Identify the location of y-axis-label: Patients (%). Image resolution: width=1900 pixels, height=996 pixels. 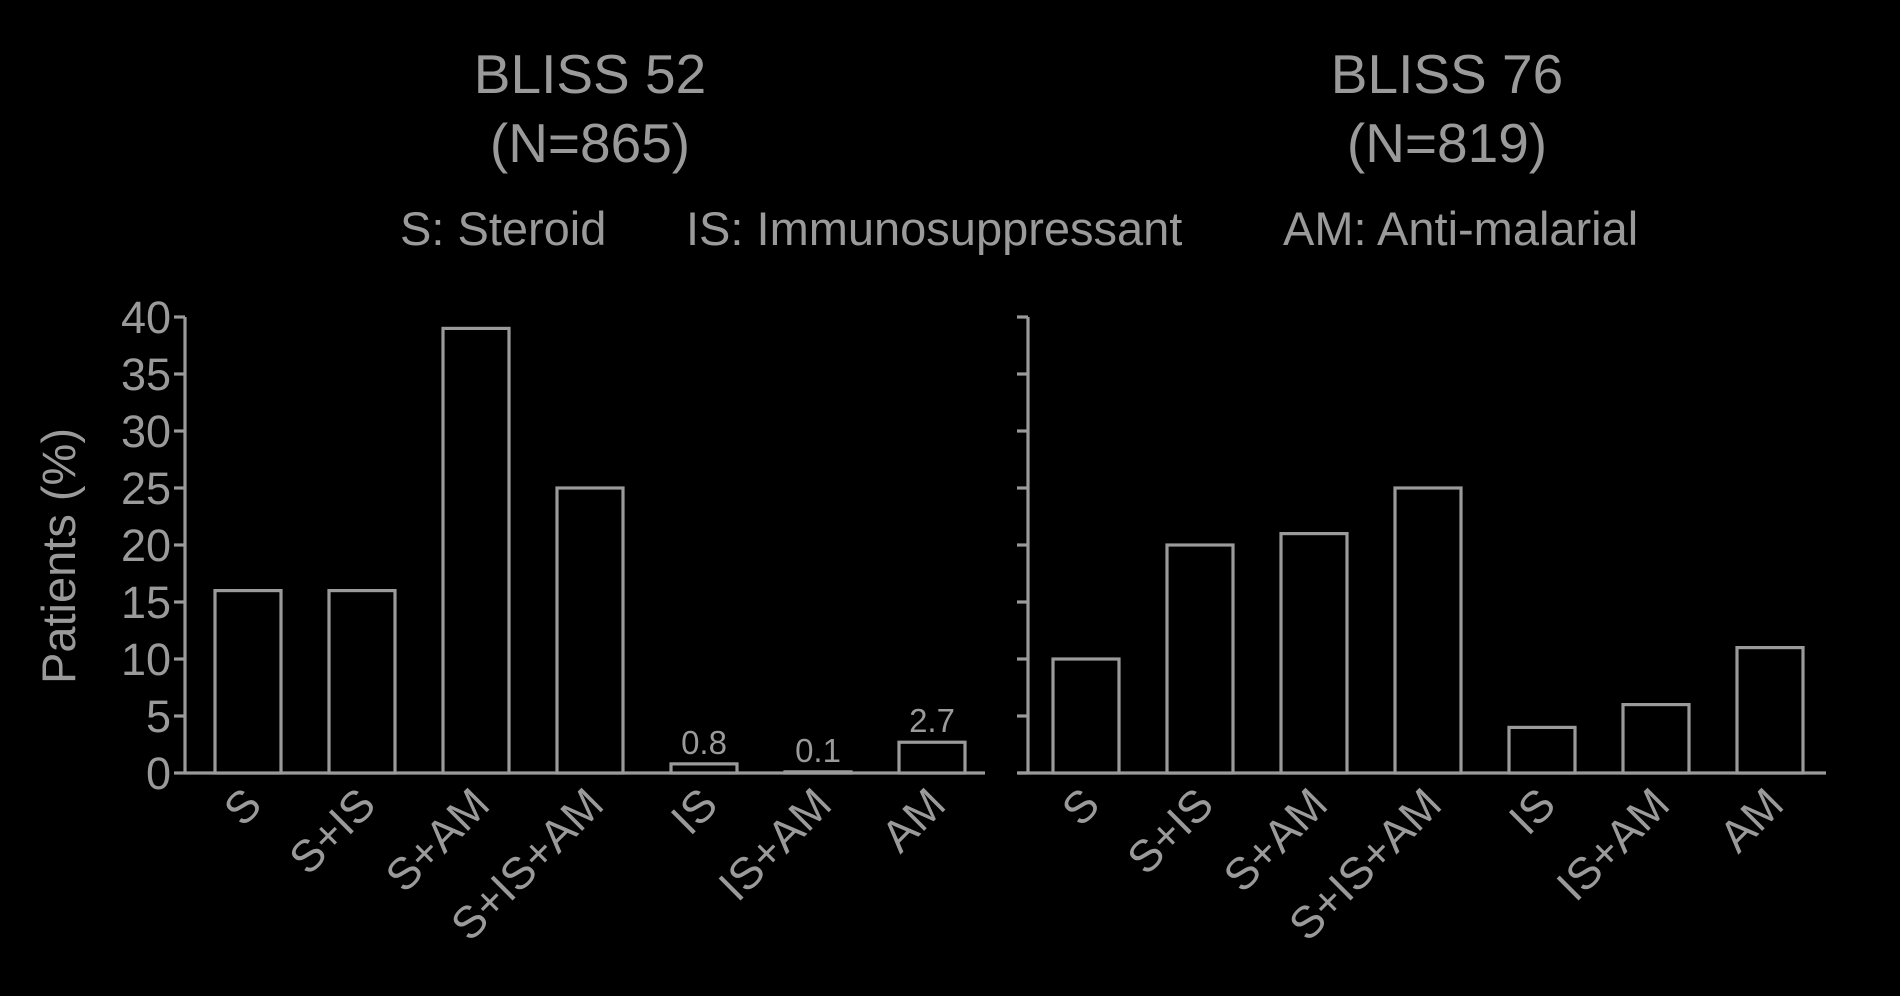
(58, 556).